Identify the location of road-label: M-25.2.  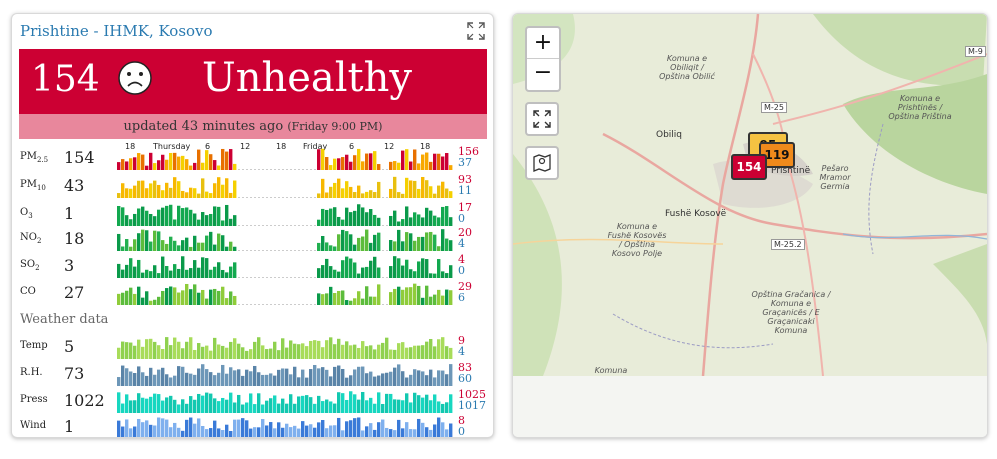
(788, 244).